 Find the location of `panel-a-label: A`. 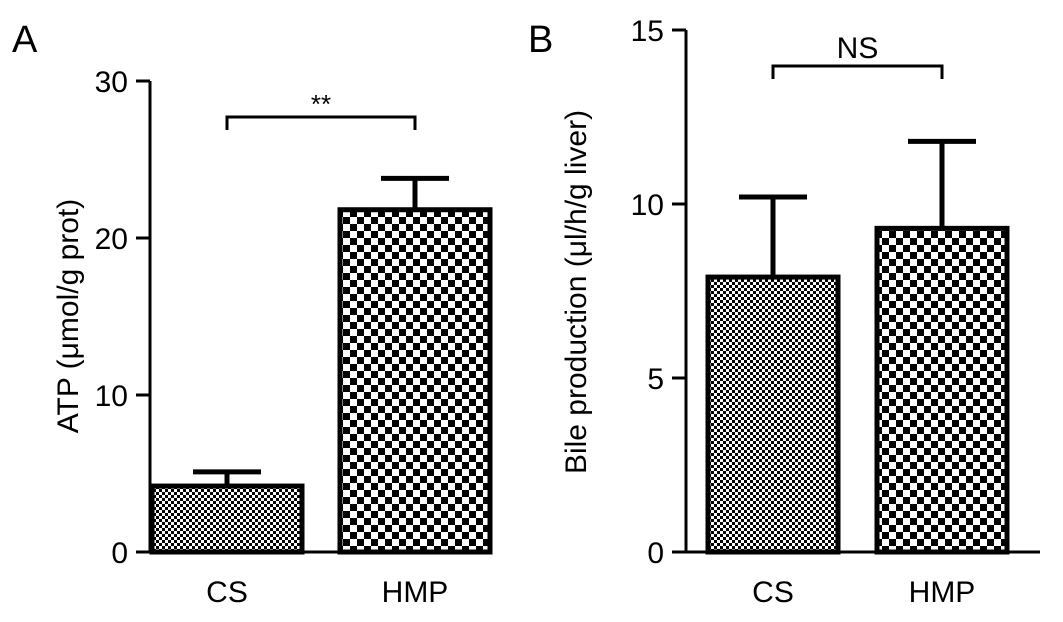

panel-a-label: A is located at coordinates (25, 40).